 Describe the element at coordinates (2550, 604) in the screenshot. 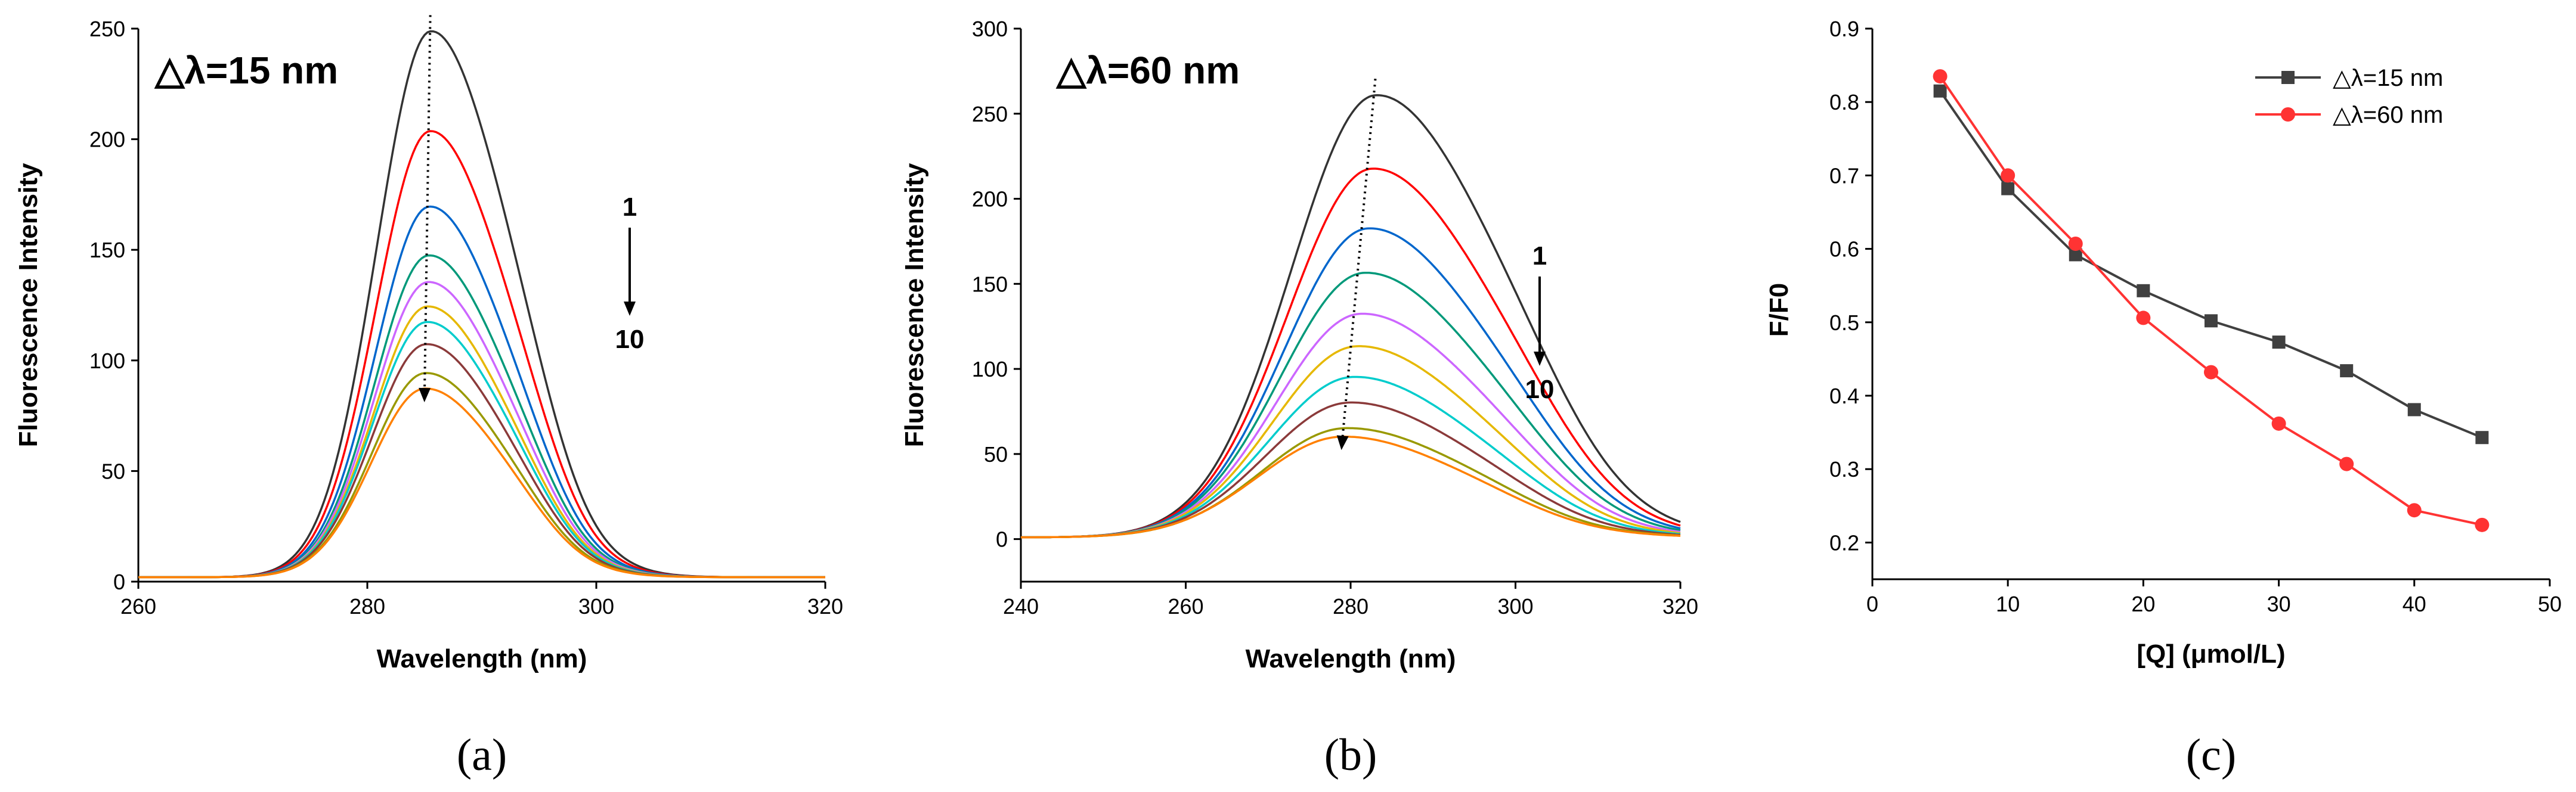

I see `x-tick-label: 50` at that location.